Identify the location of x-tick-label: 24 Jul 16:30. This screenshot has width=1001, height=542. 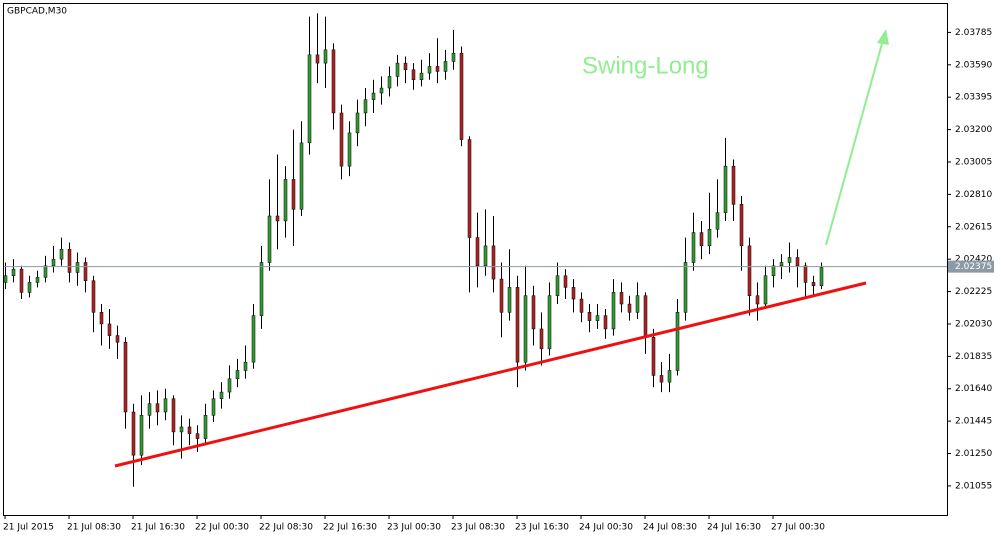
(734, 528).